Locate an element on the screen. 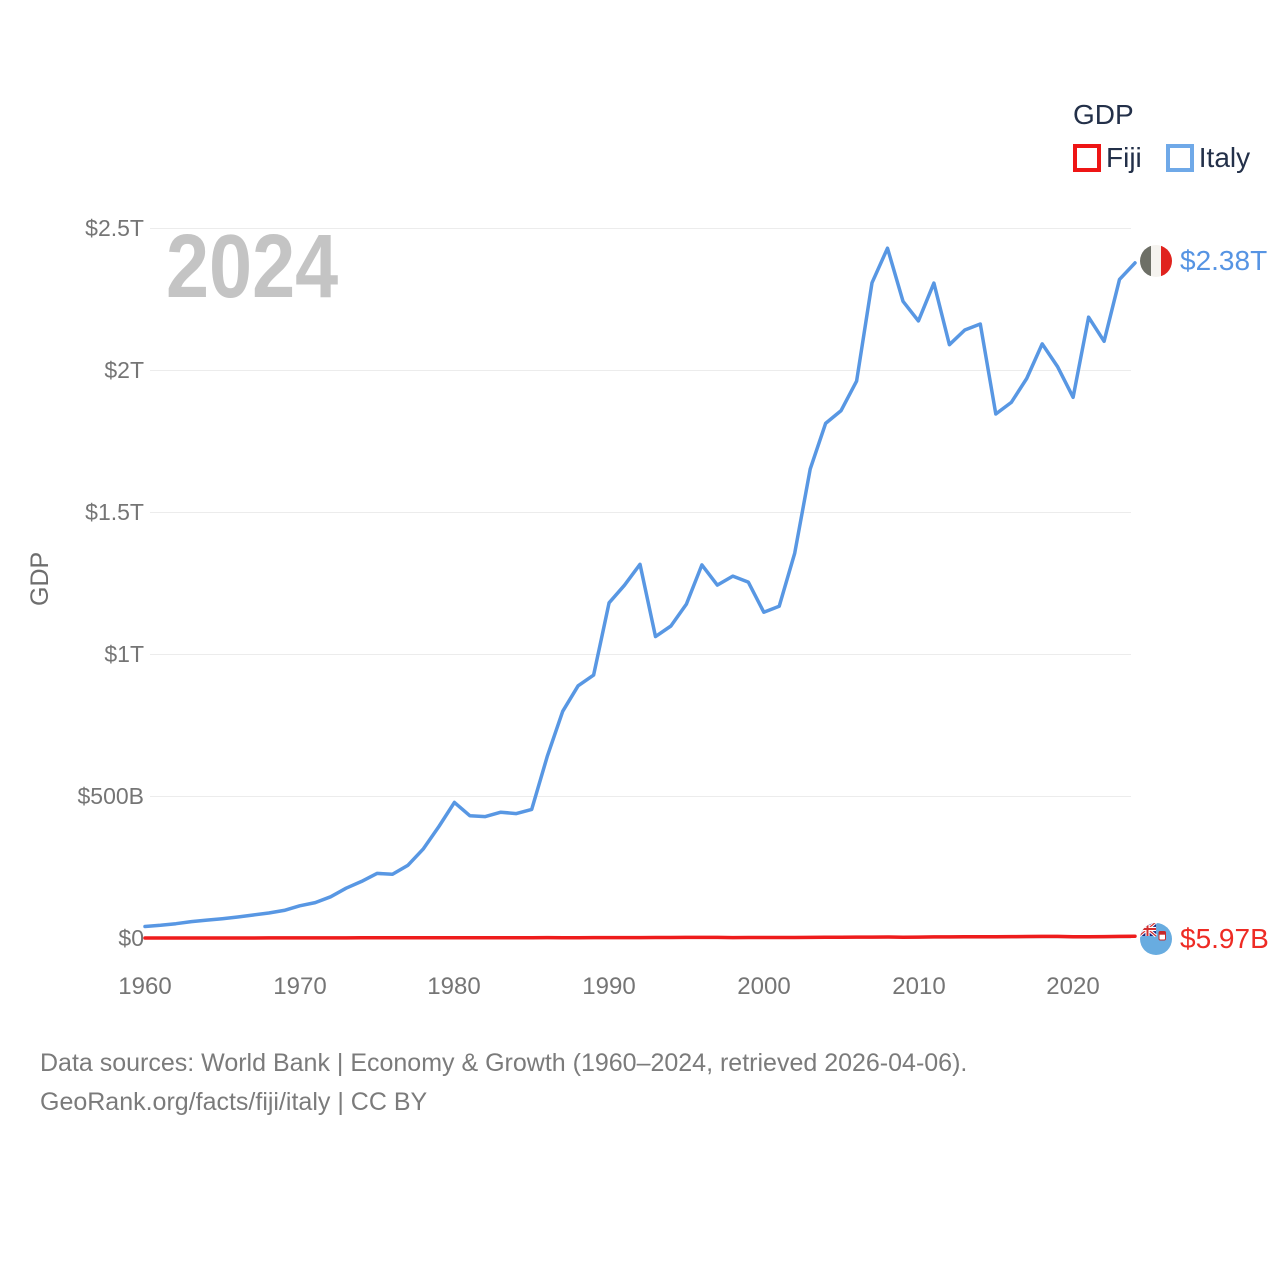 This screenshot has width=1280, height=1280. italy-end-value: $2.38T is located at coordinates (1224, 260).